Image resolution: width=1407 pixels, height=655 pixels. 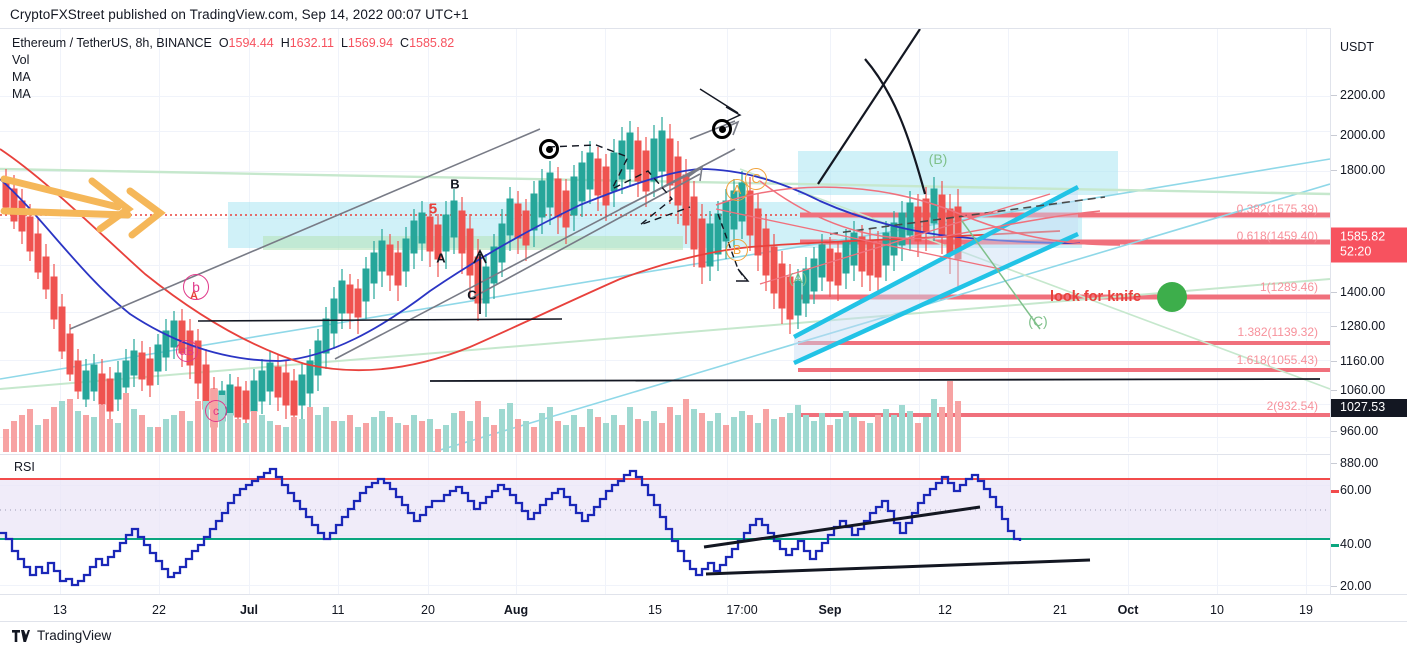 I want to click on footer-brand: TradingView, so click(x=61, y=635).